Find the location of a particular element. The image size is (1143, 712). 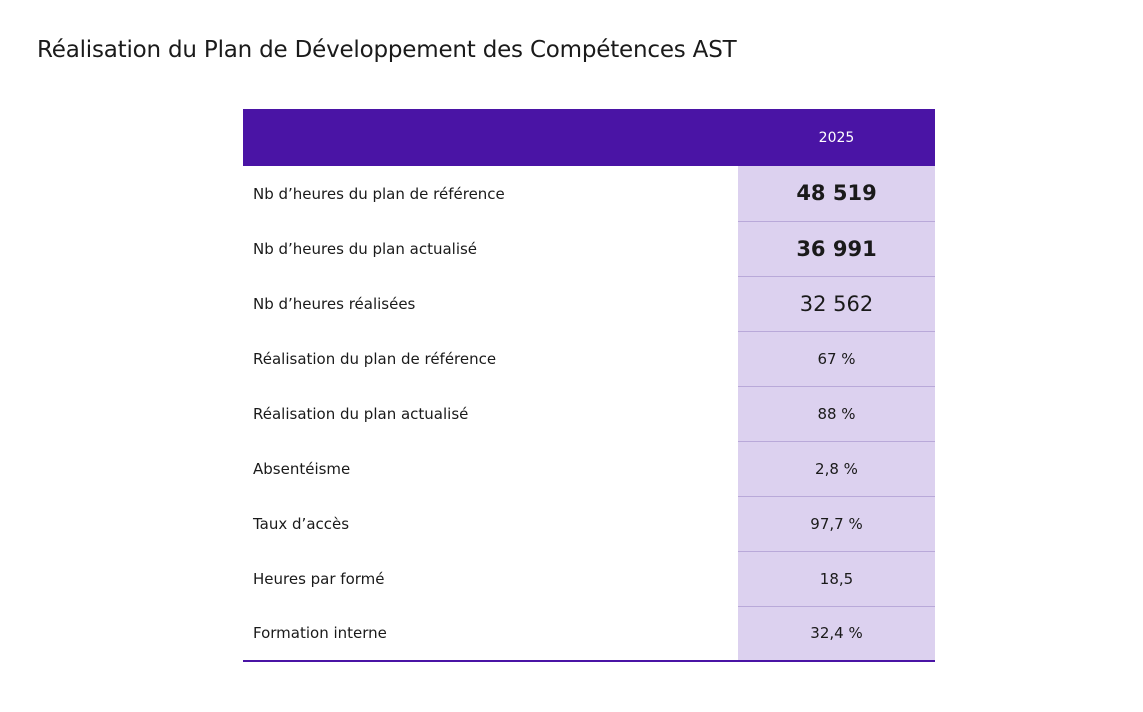

table-header-row: 2025 is located at coordinates (589, 137).